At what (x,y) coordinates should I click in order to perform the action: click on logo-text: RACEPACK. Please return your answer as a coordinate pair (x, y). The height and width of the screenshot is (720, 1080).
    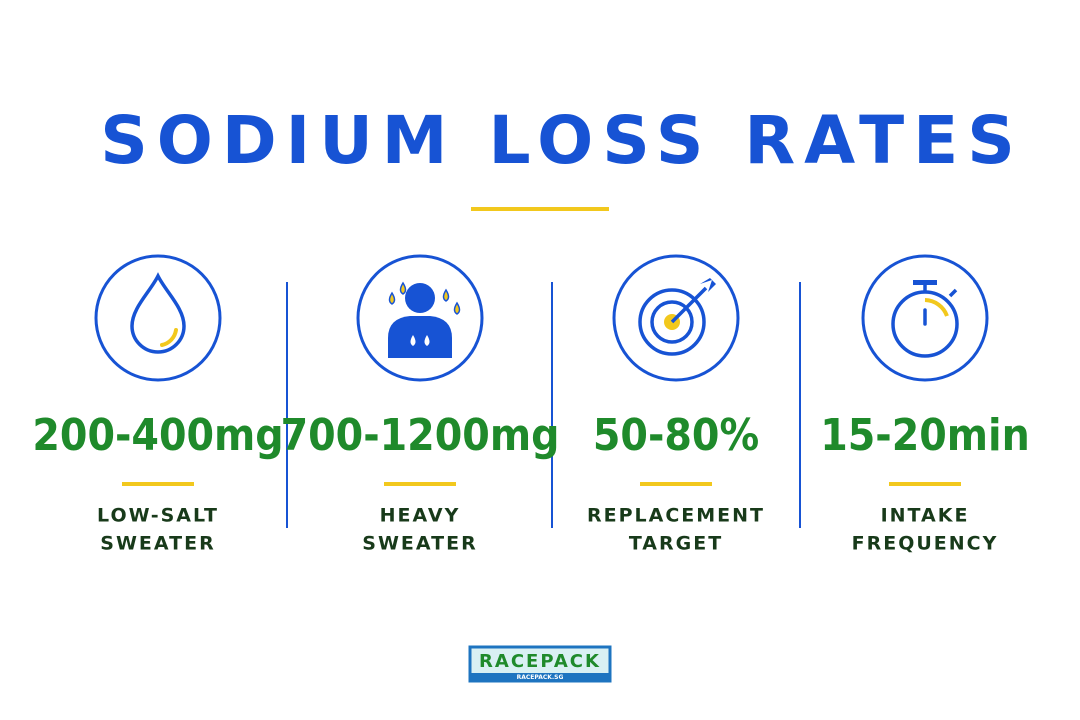
    Looking at the image, I should click on (540, 661).